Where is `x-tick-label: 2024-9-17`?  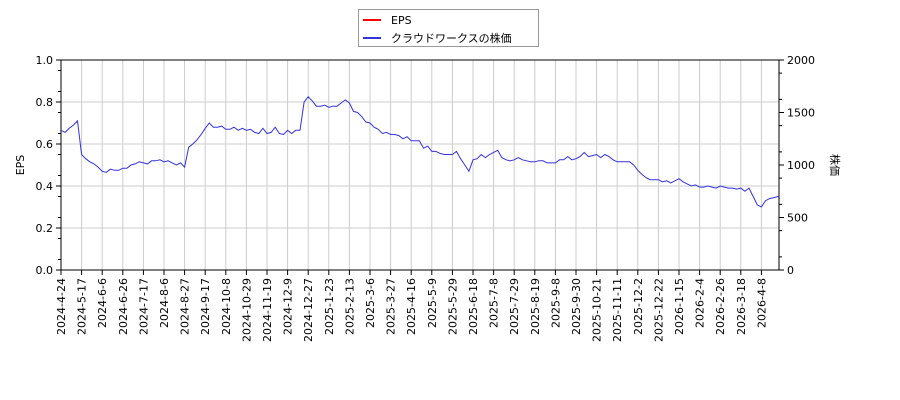 x-tick-label: 2024-9-17 is located at coordinates (205, 306).